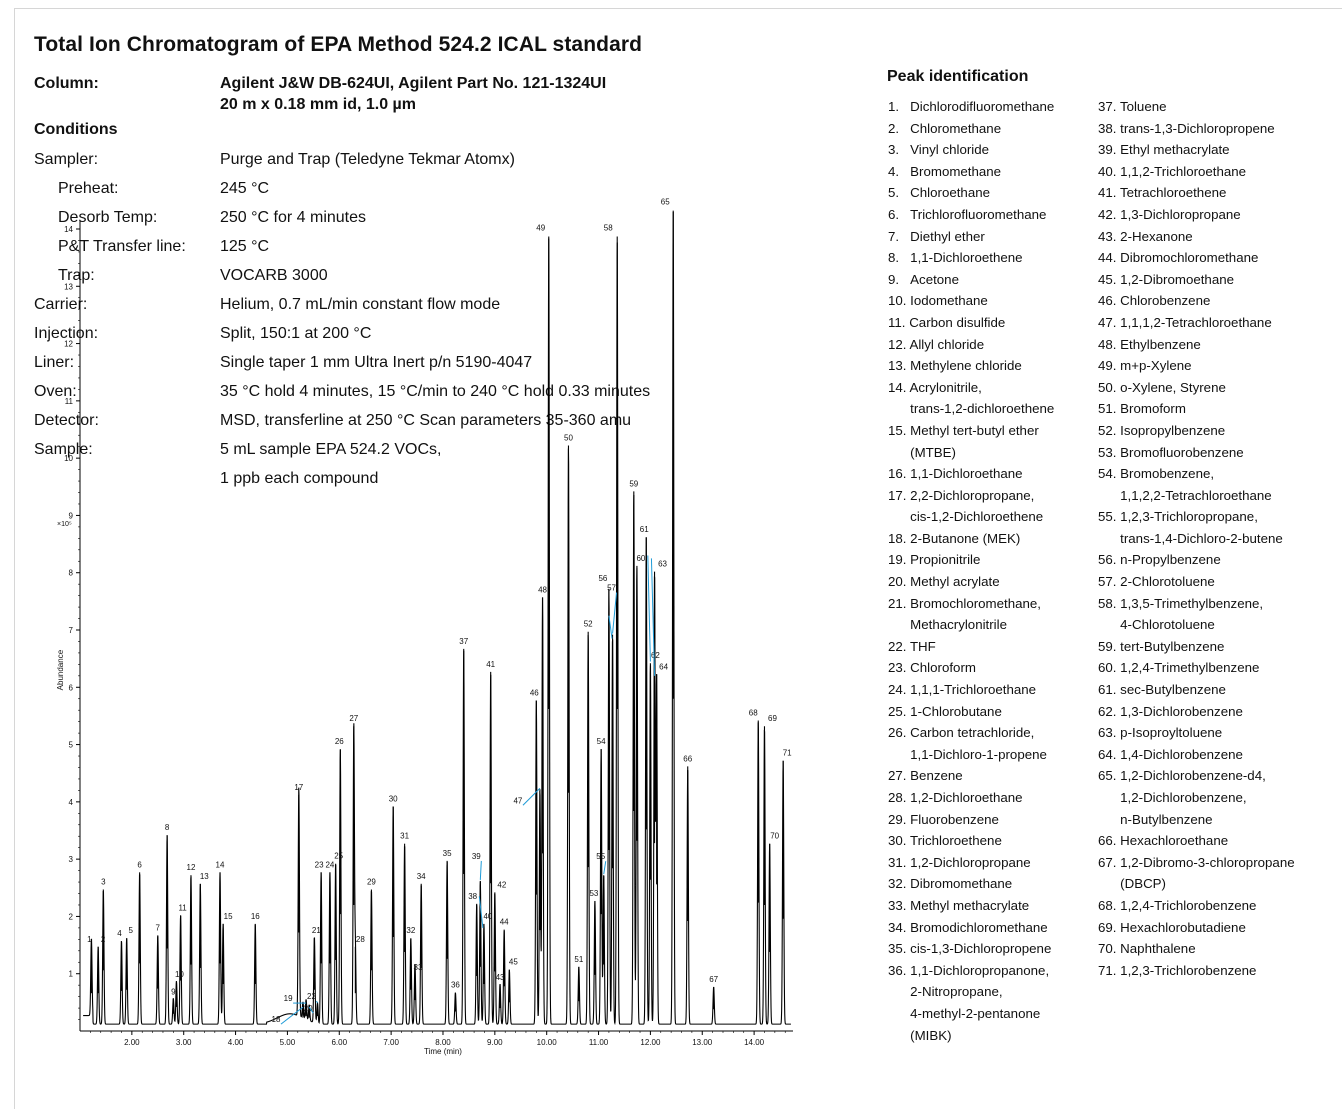 The height and width of the screenshot is (1111, 1342). I want to click on peak-label: 49, so click(540, 227).